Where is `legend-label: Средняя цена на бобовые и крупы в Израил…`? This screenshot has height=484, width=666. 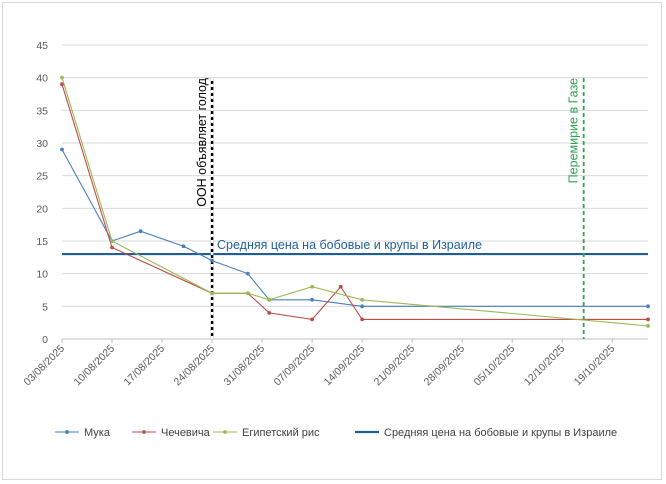
legend-label: Средняя цена на бобовые и крупы в Израил… is located at coordinates (500, 433).